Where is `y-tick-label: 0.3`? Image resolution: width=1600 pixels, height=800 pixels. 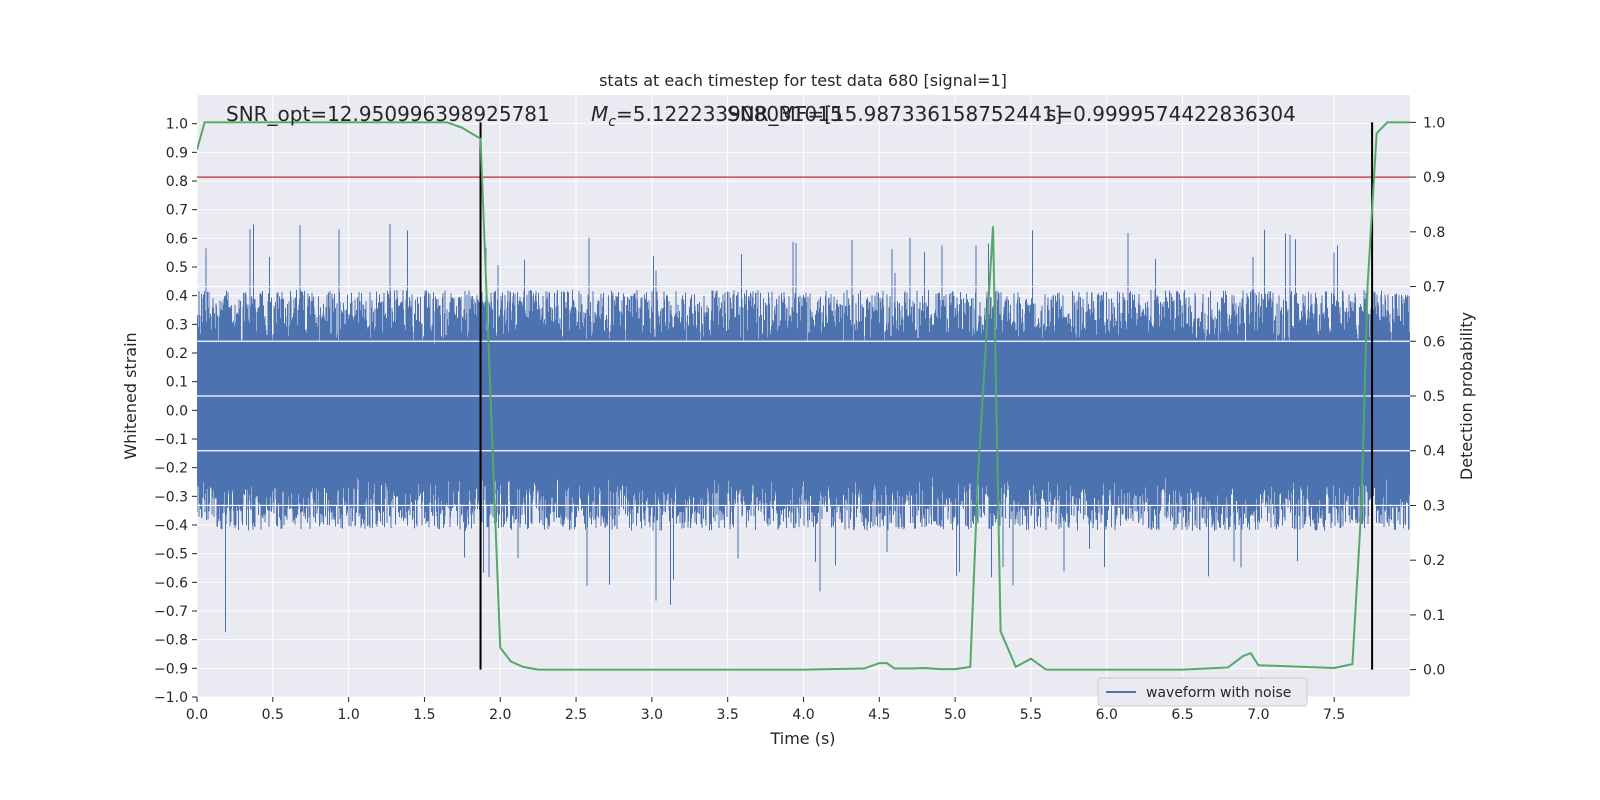
y-tick-label: 0.3 is located at coordinates (177, 325).